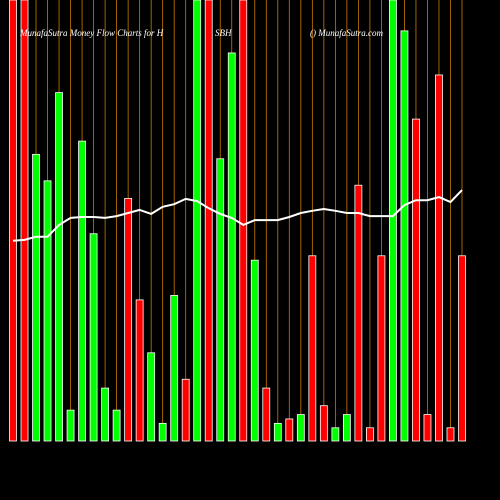 Image resolution: width=500 pixels, height=500 pixels. Describe the element at coordinates (237, 215) in the screenshot. I see `money-flow-line` at that location.